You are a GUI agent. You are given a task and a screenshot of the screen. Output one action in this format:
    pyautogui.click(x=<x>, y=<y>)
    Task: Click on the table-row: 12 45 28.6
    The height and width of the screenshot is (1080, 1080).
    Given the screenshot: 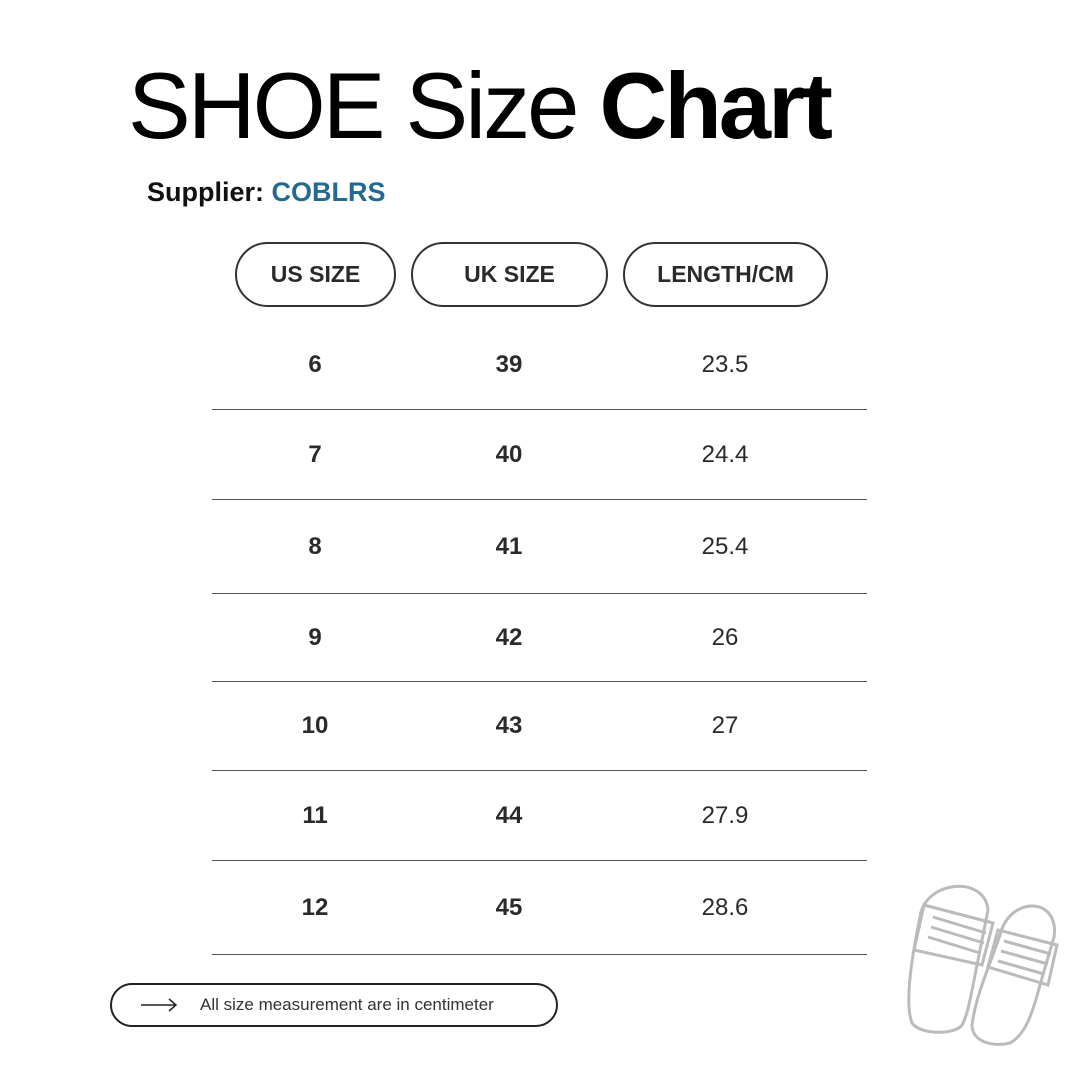 What is the action you would take?
    pyautogui.click(x=539, y=908)
    